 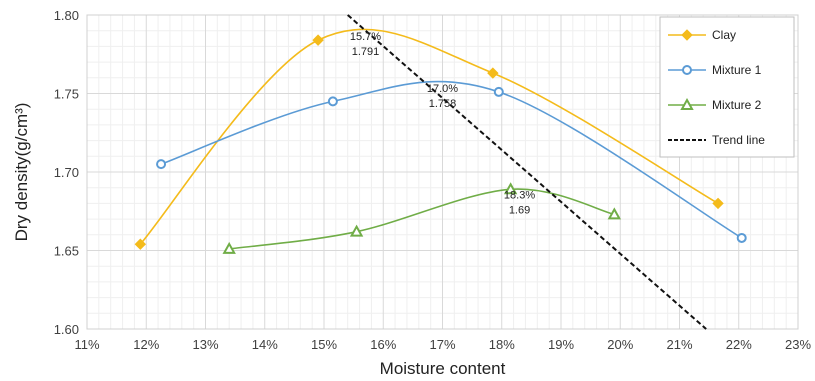 What do you see at coordinates (442, 89) in the screenshot?
I see `annotation-label: 17.0%` at bounding box center [442, 89].